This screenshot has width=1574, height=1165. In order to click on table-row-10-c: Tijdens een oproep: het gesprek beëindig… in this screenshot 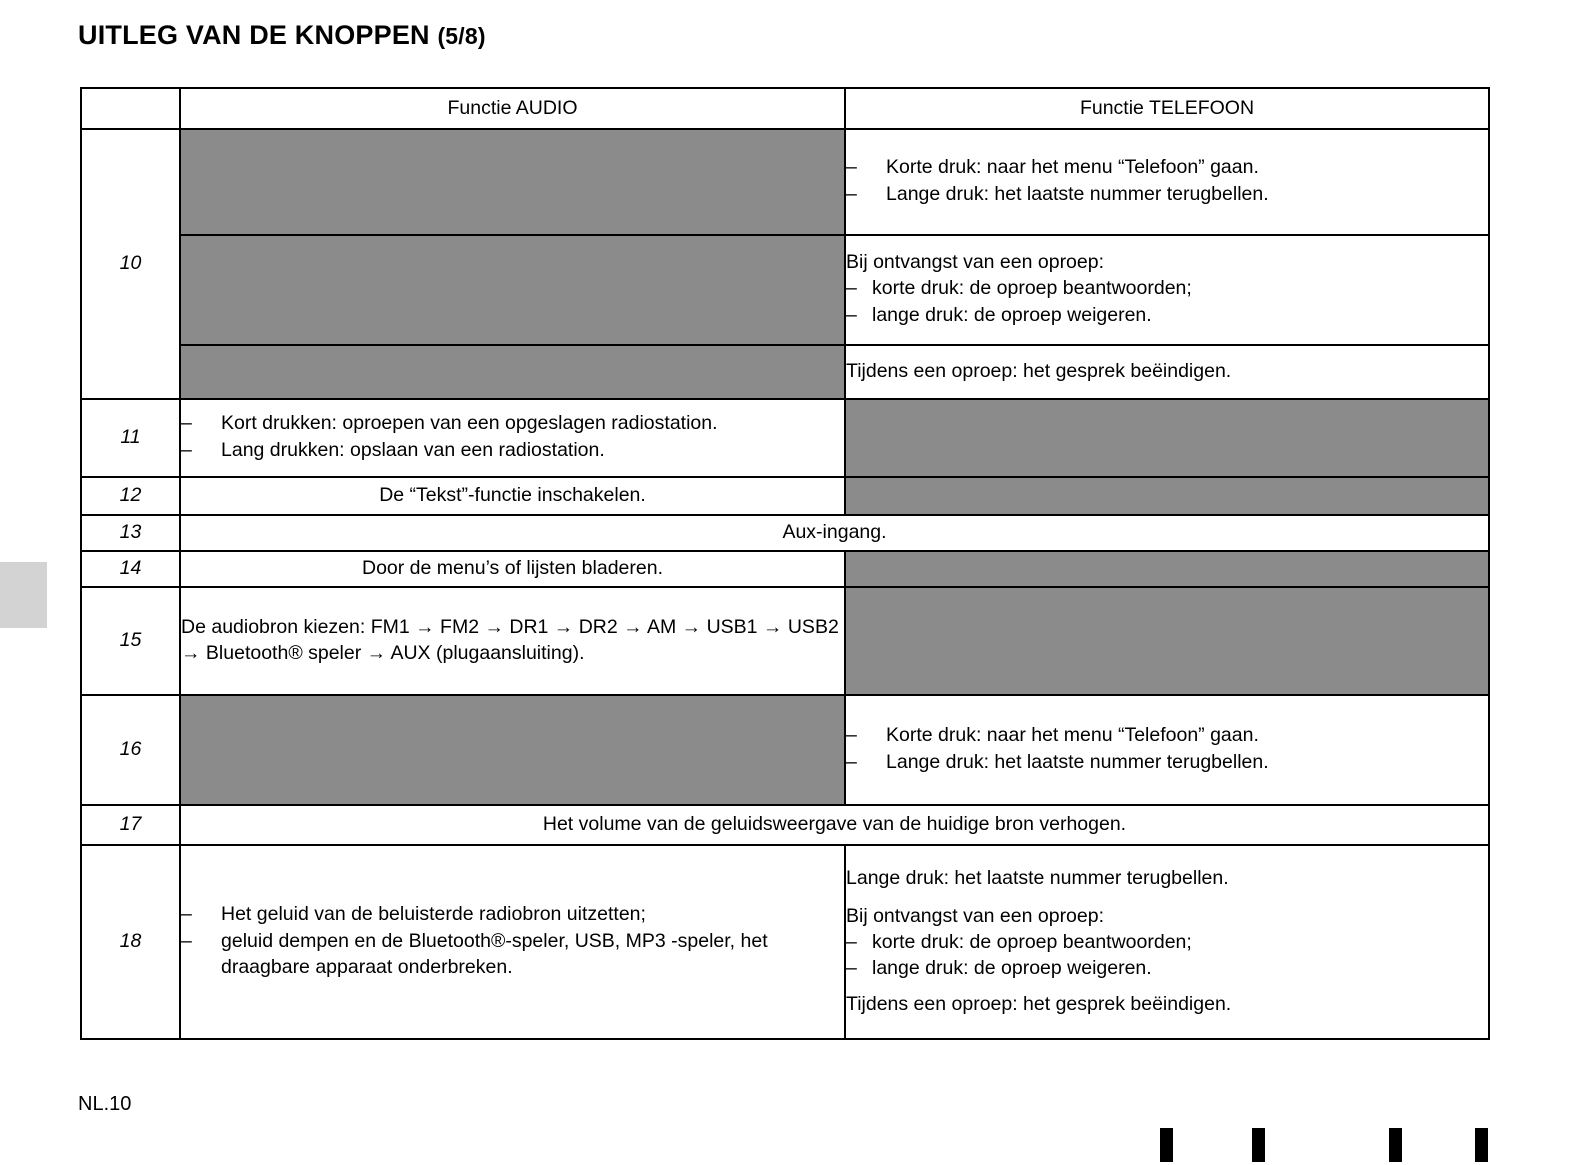, I will do `click(785, 372)`.